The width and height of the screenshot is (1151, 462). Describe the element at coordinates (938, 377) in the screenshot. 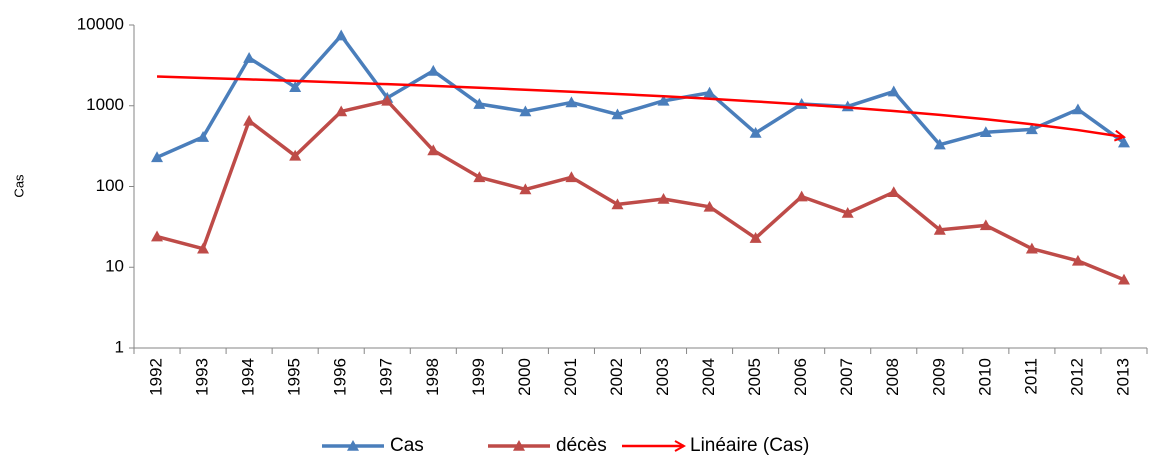

I see `x-tick-label: 2009` at that location.